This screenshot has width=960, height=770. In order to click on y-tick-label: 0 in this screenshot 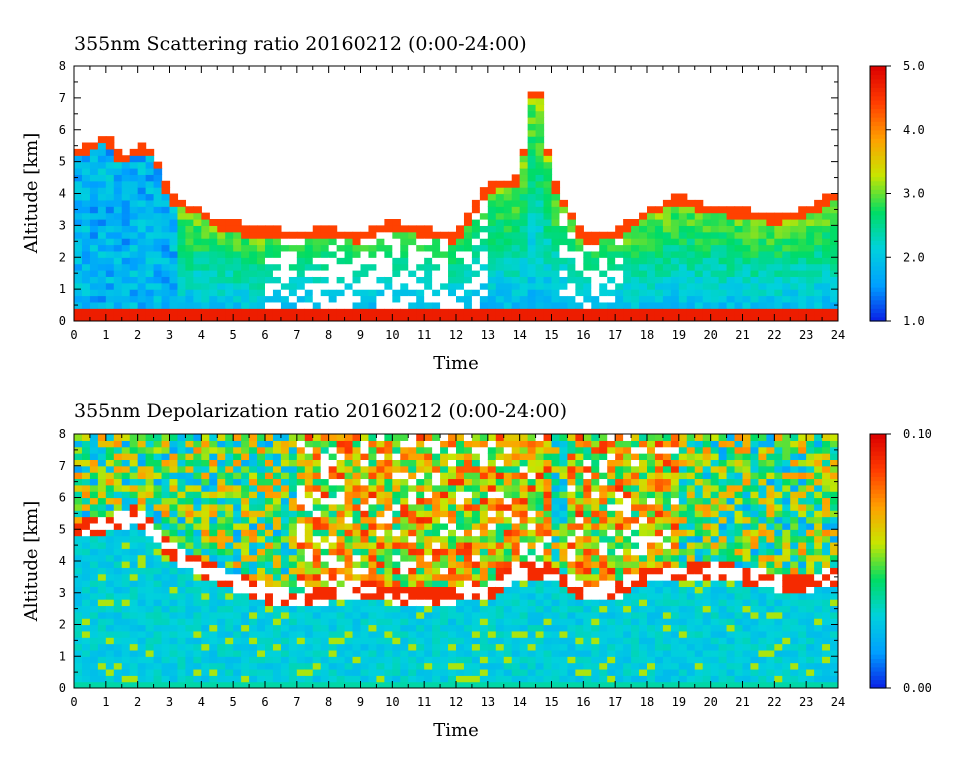, I will do `click(62, 321)`.